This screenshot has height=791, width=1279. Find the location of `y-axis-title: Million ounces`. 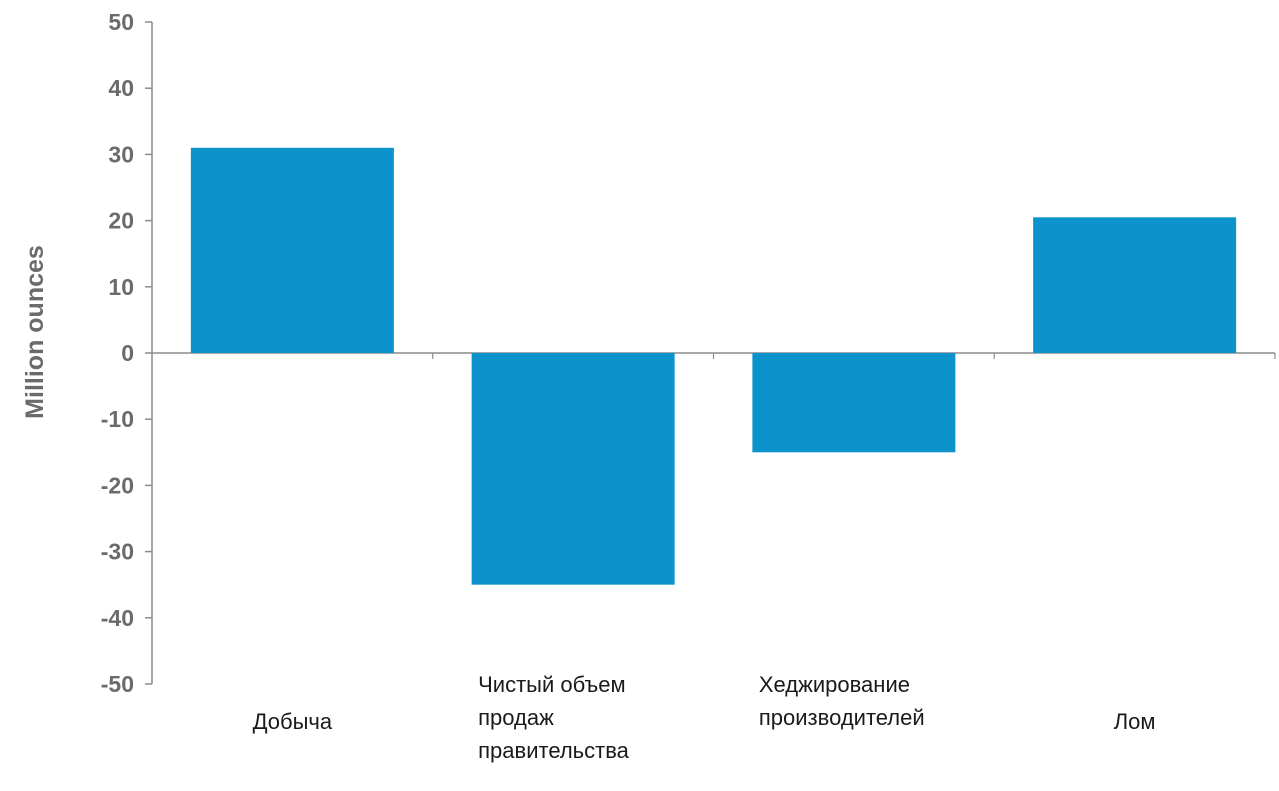

y-axis-title: Million ounces is located at coordinates (35, 332).